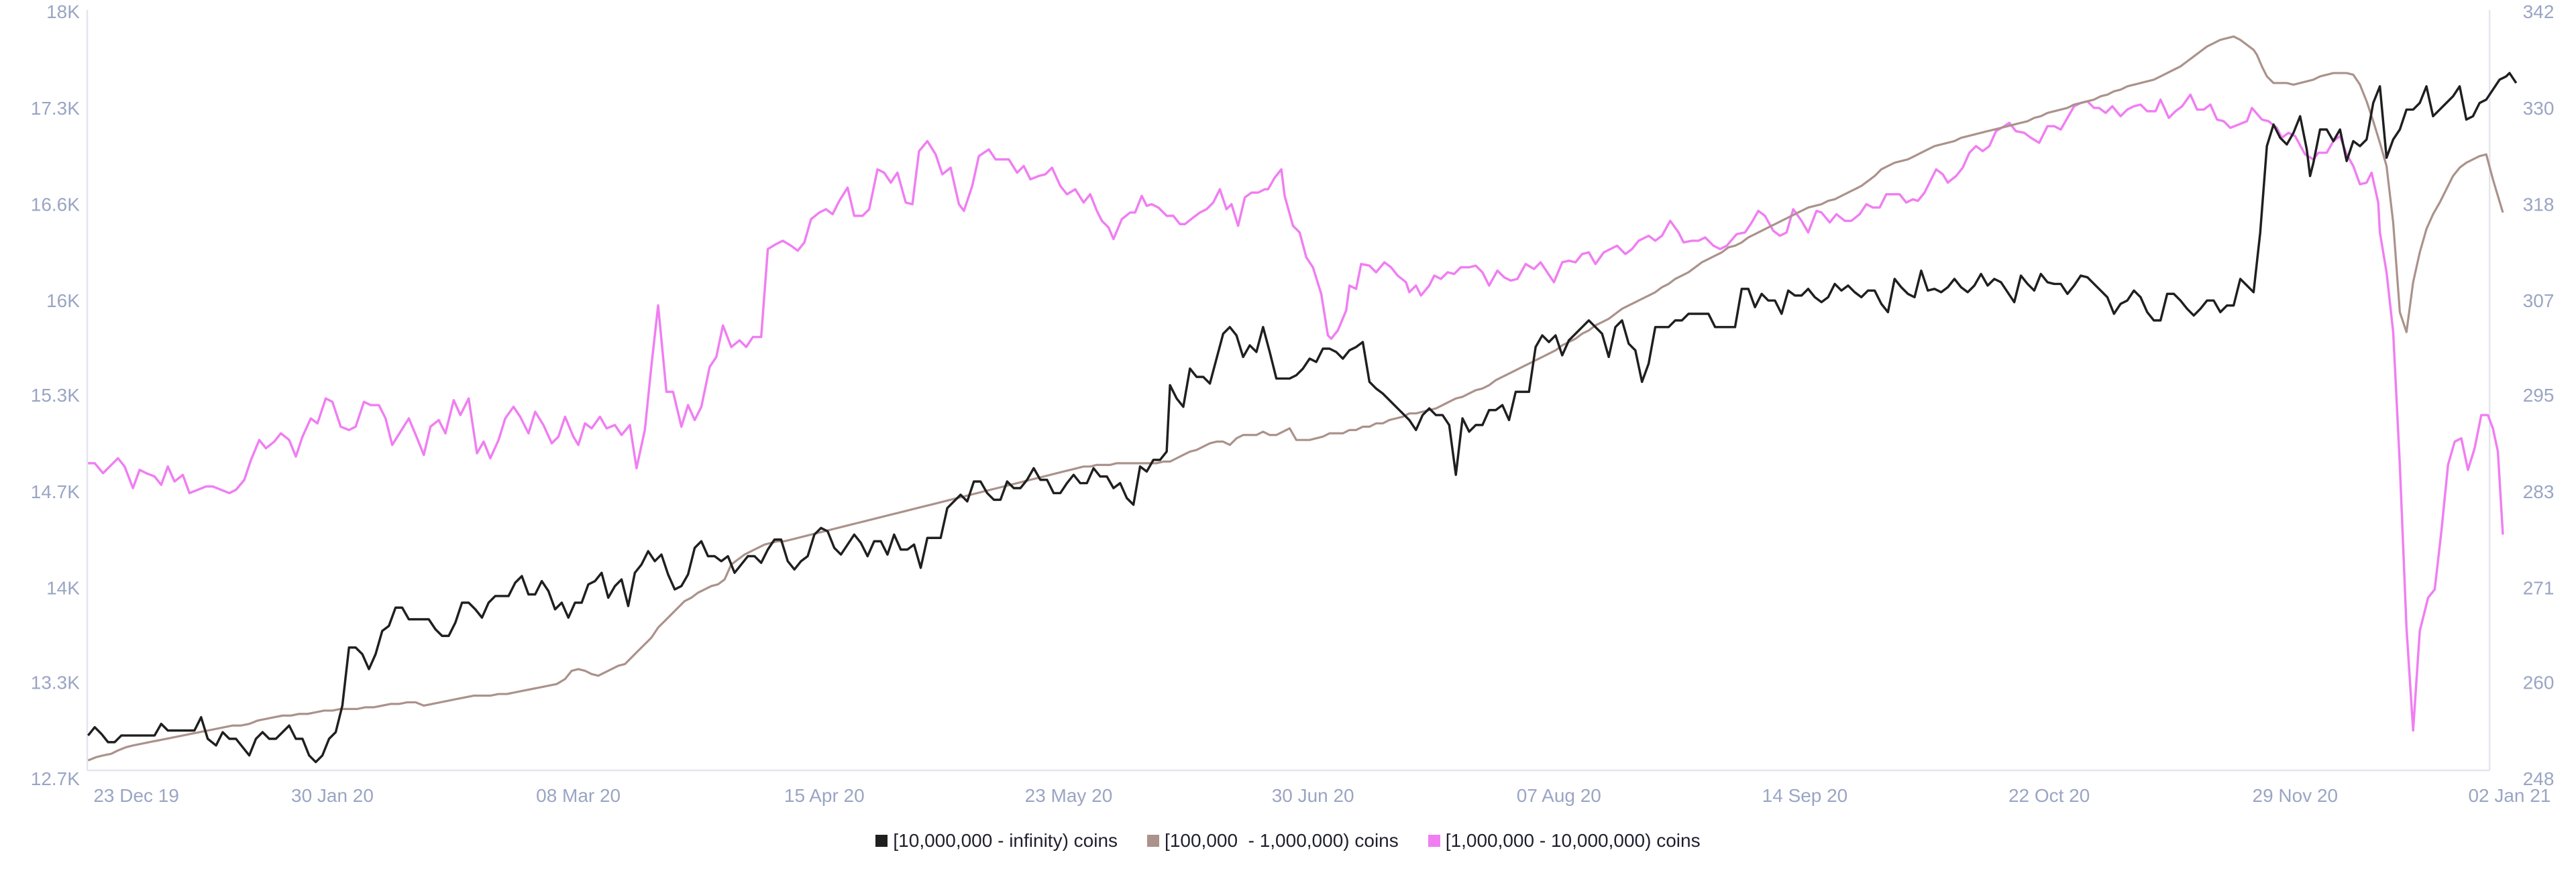 This screenshot has width=2576, height=875. I want to click on x-tick: 08 Mar 20, so click(578, 795).